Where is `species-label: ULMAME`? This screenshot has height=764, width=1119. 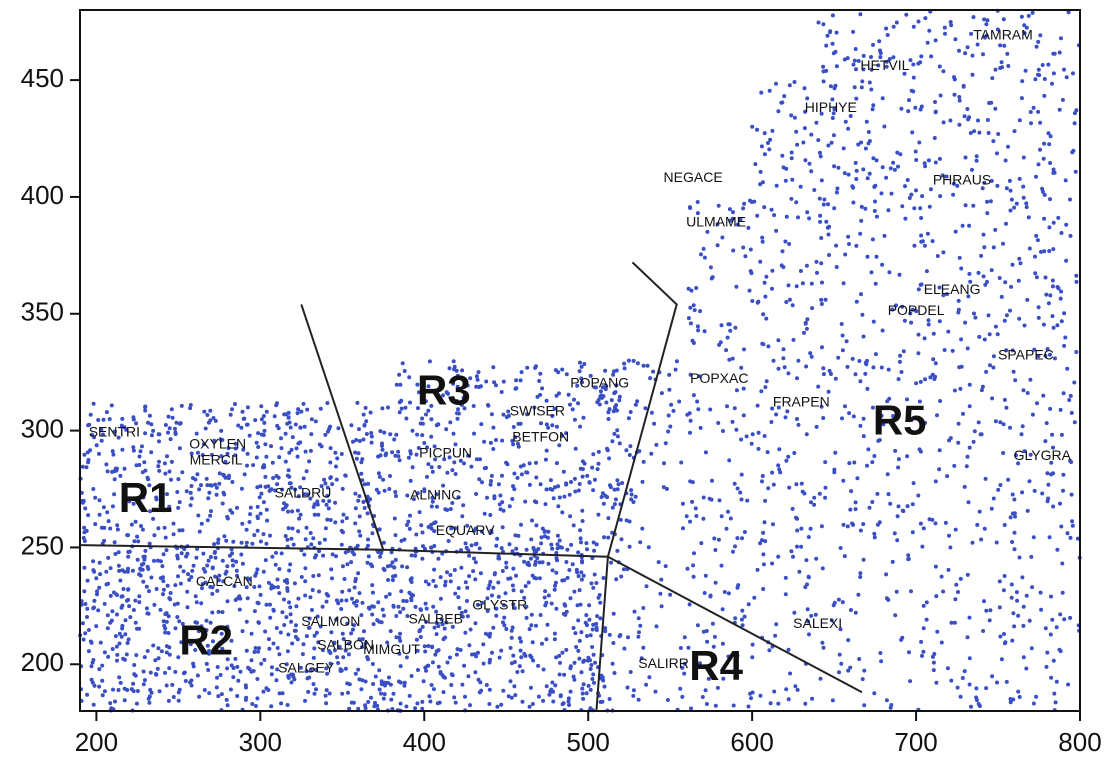
species-label: ULMAME is located at coordinates (716, 221).